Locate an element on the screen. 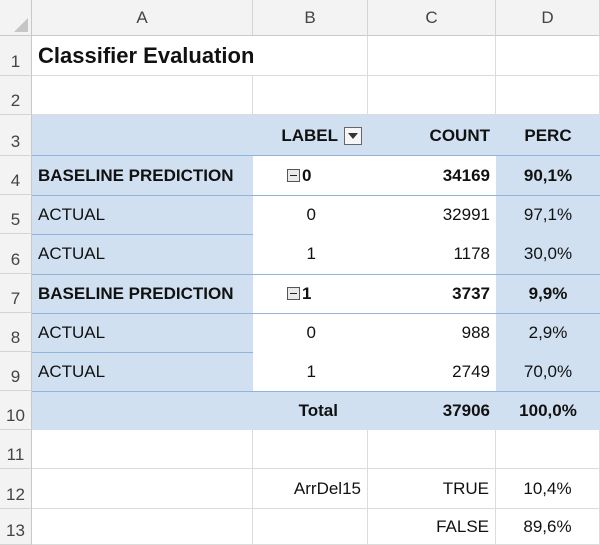 The image size is (600, 545). pivot-header-a3 is located at coordinates (142, 135).